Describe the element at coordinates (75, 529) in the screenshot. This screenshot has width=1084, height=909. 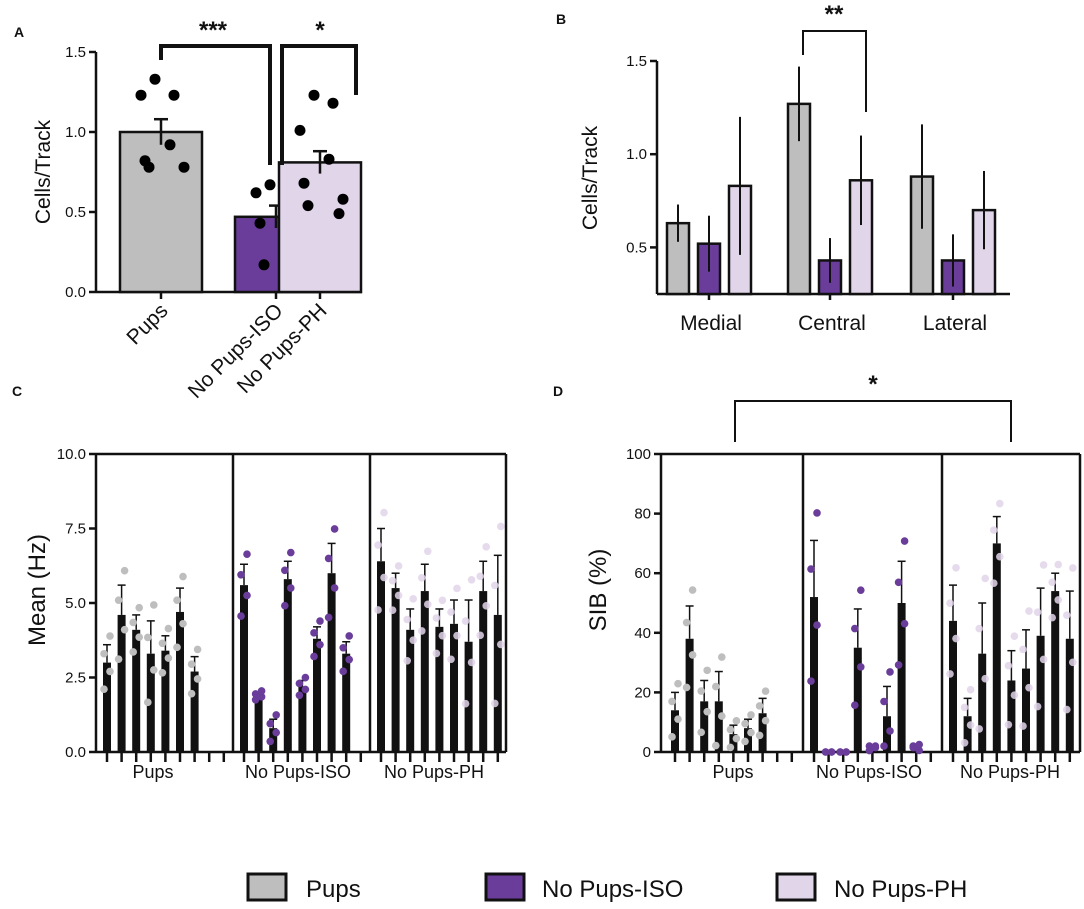
I see `panel-c-y-tick-label: 7.5` at that location.